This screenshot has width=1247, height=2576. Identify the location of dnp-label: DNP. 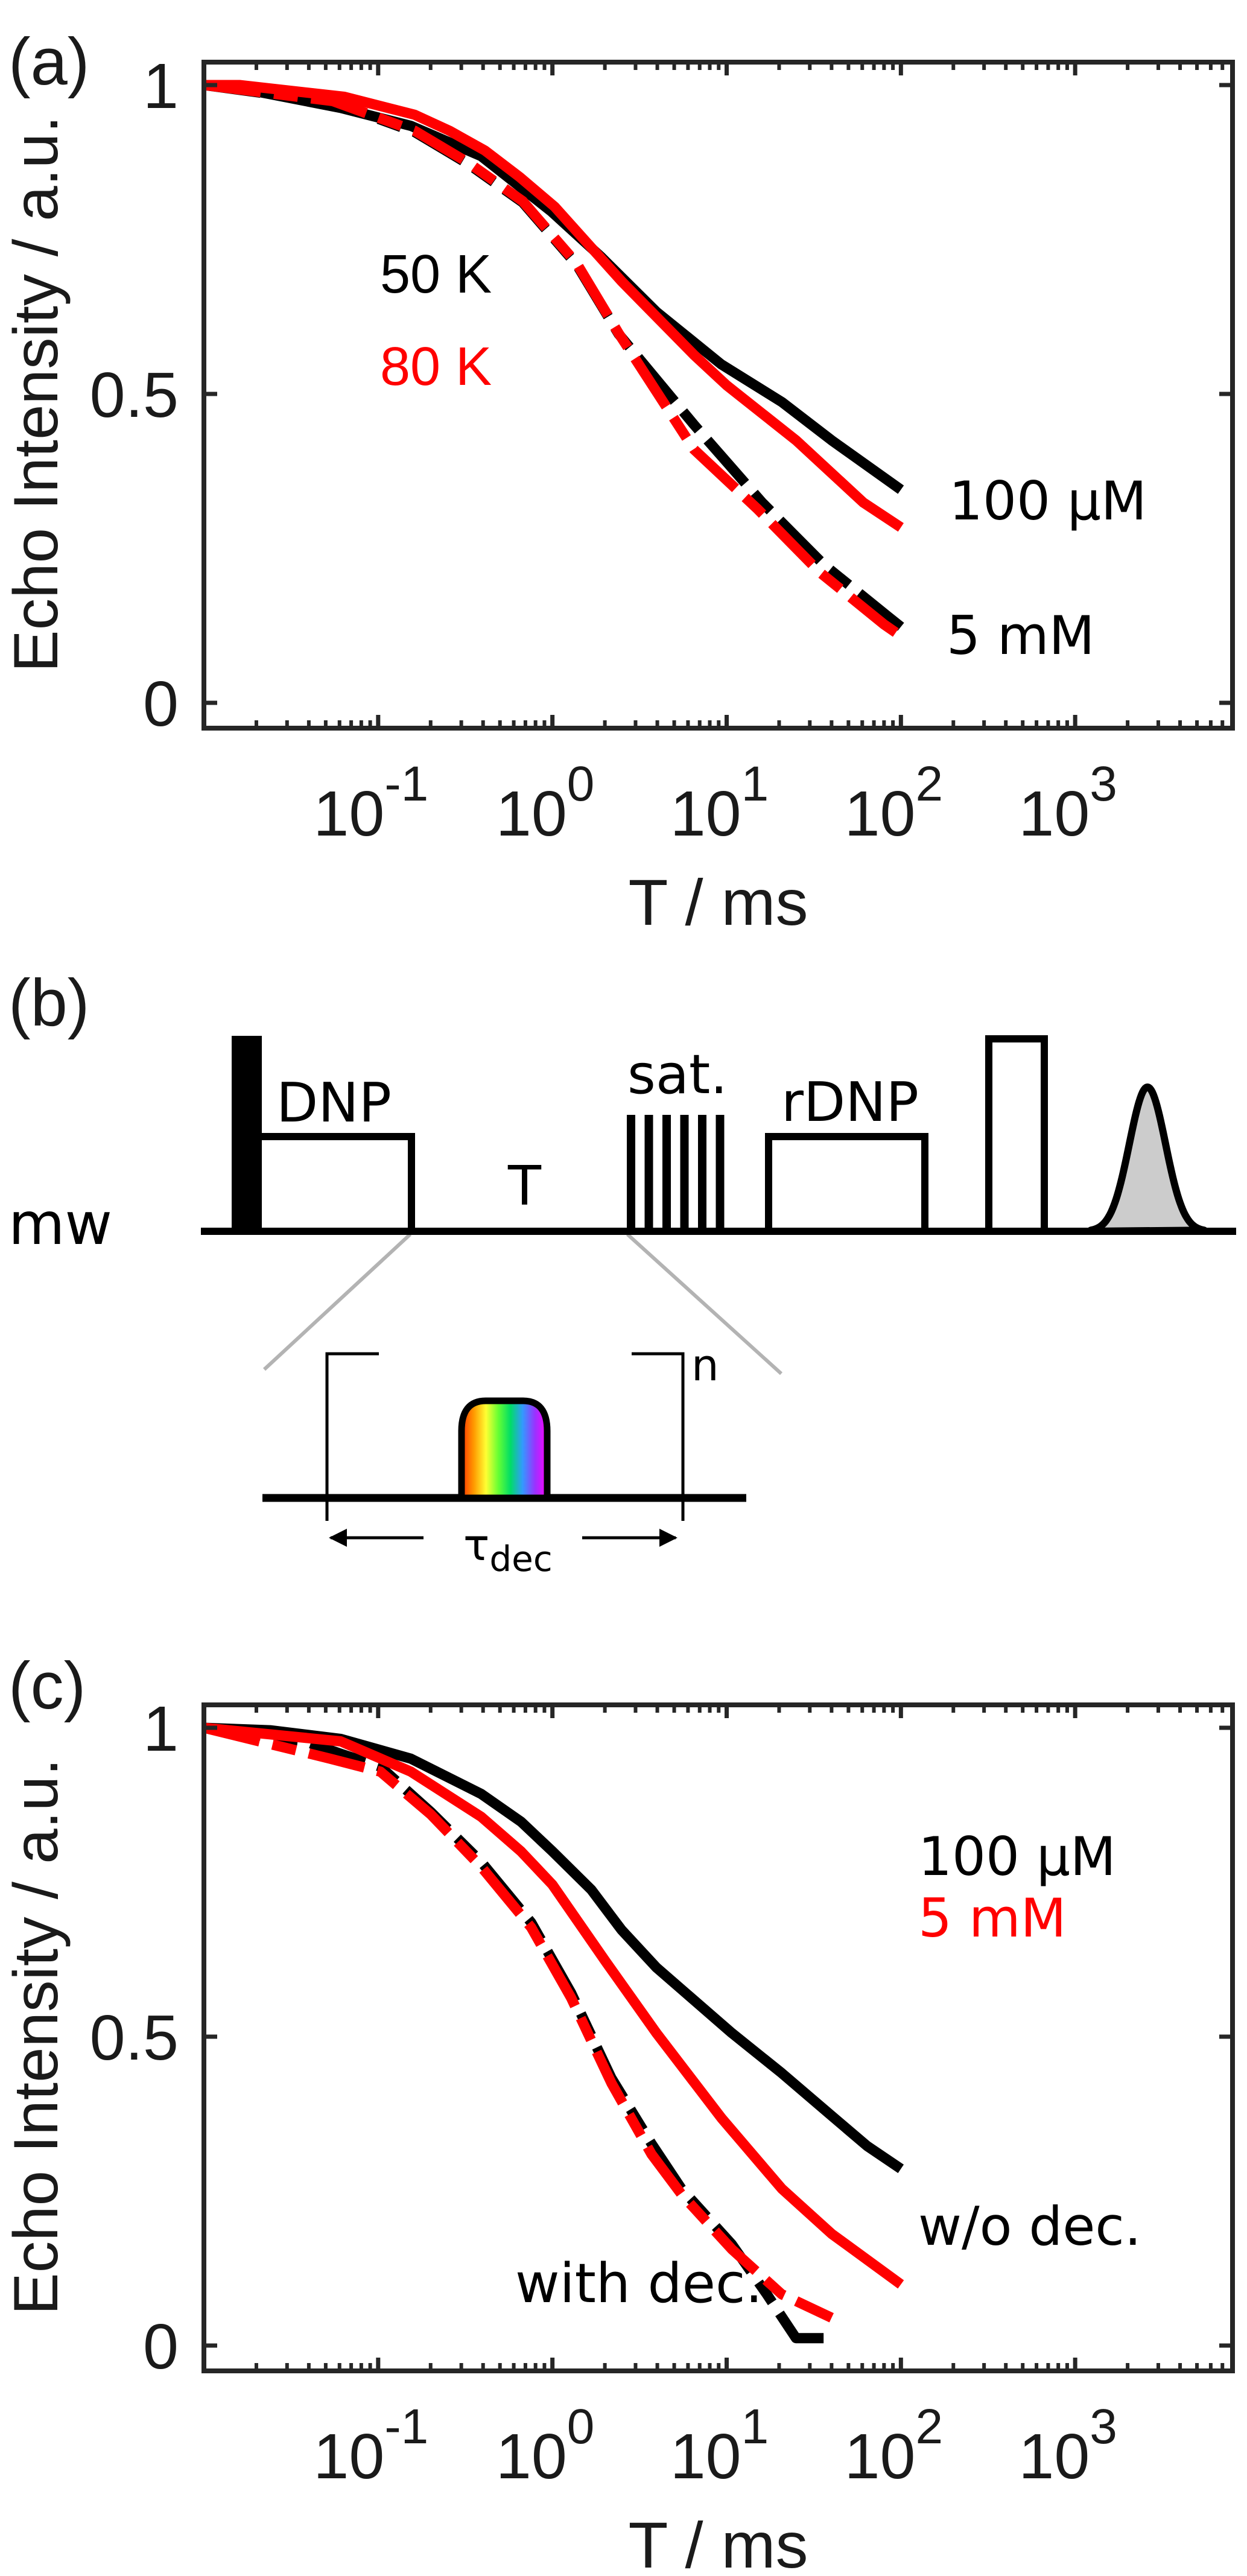
(334, 1103).